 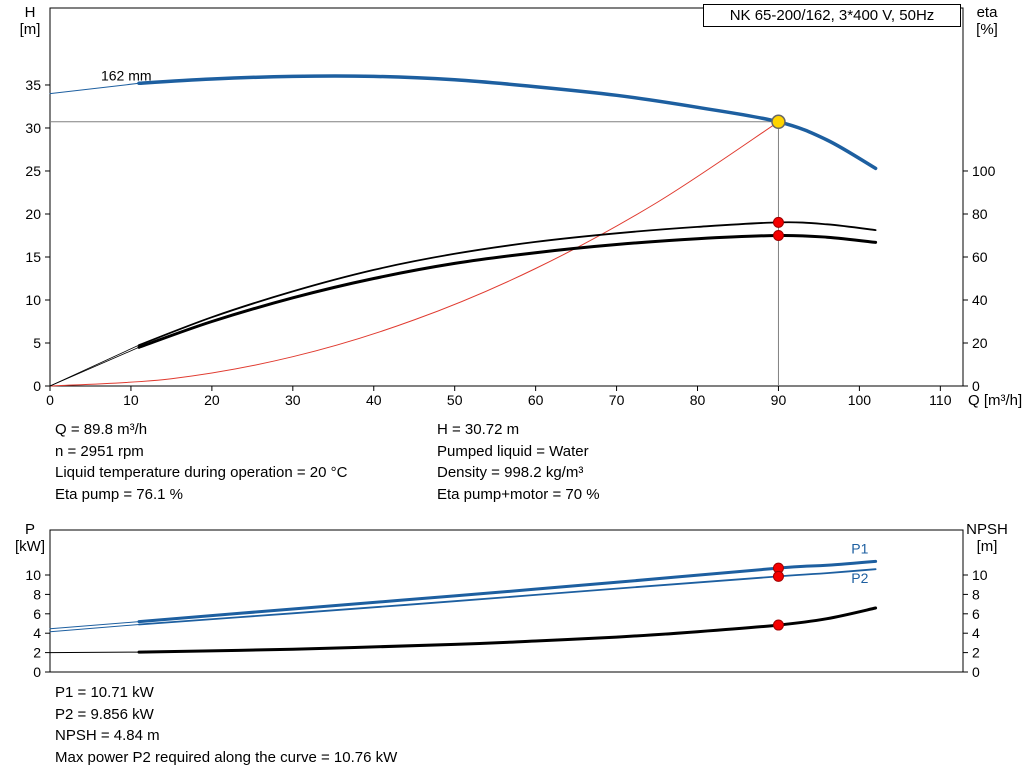 What do you see at coordinates (778, 222) in the screenshot?
I see `eta-pump-point` at bounding box center [778, 222].